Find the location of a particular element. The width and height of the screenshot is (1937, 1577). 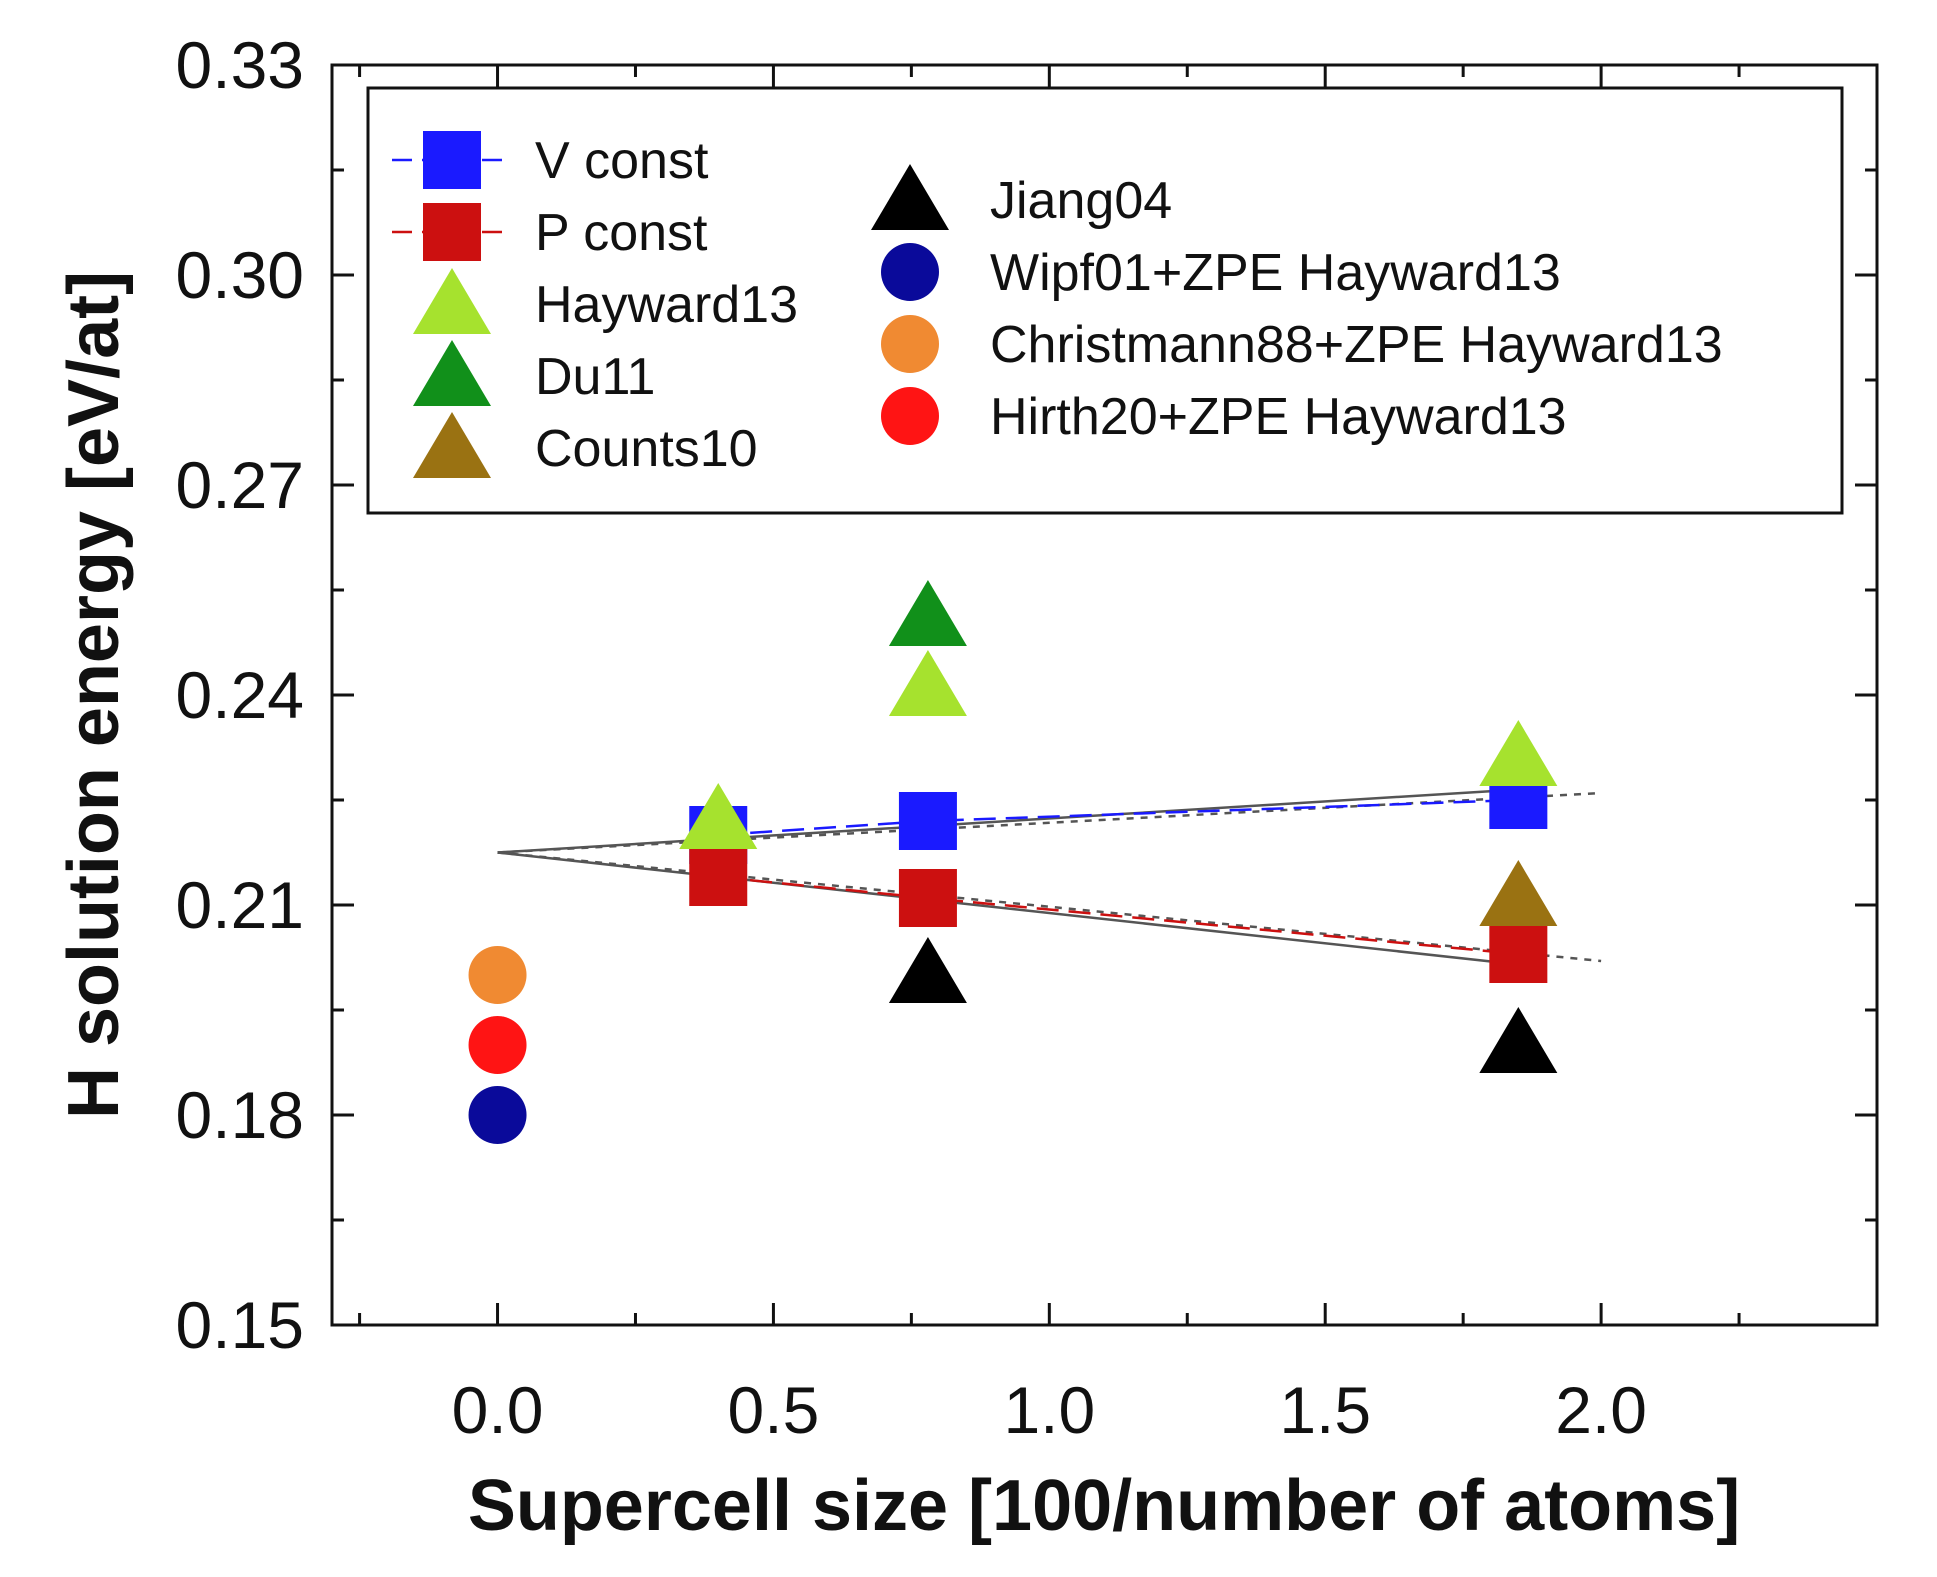

fit-lines is located at coordinates (1049, 877).